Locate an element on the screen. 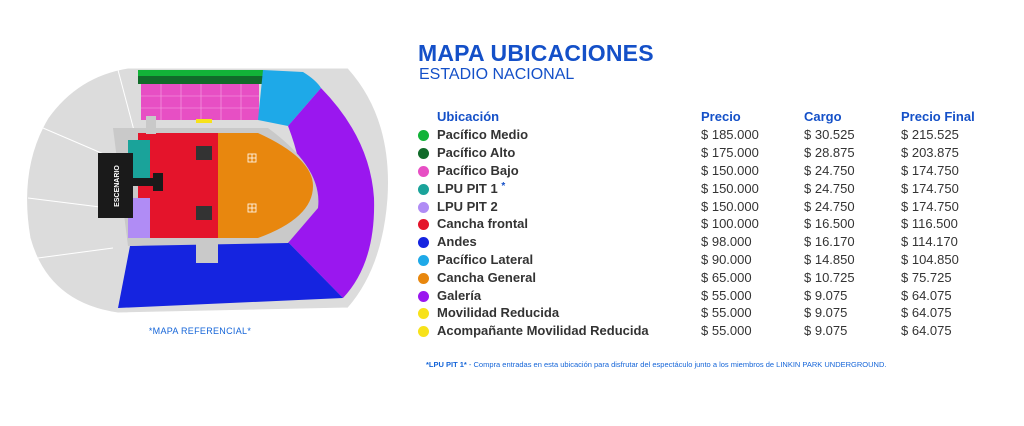  row-location-label: Pacífico Alto is located at coordinates (476, 153).